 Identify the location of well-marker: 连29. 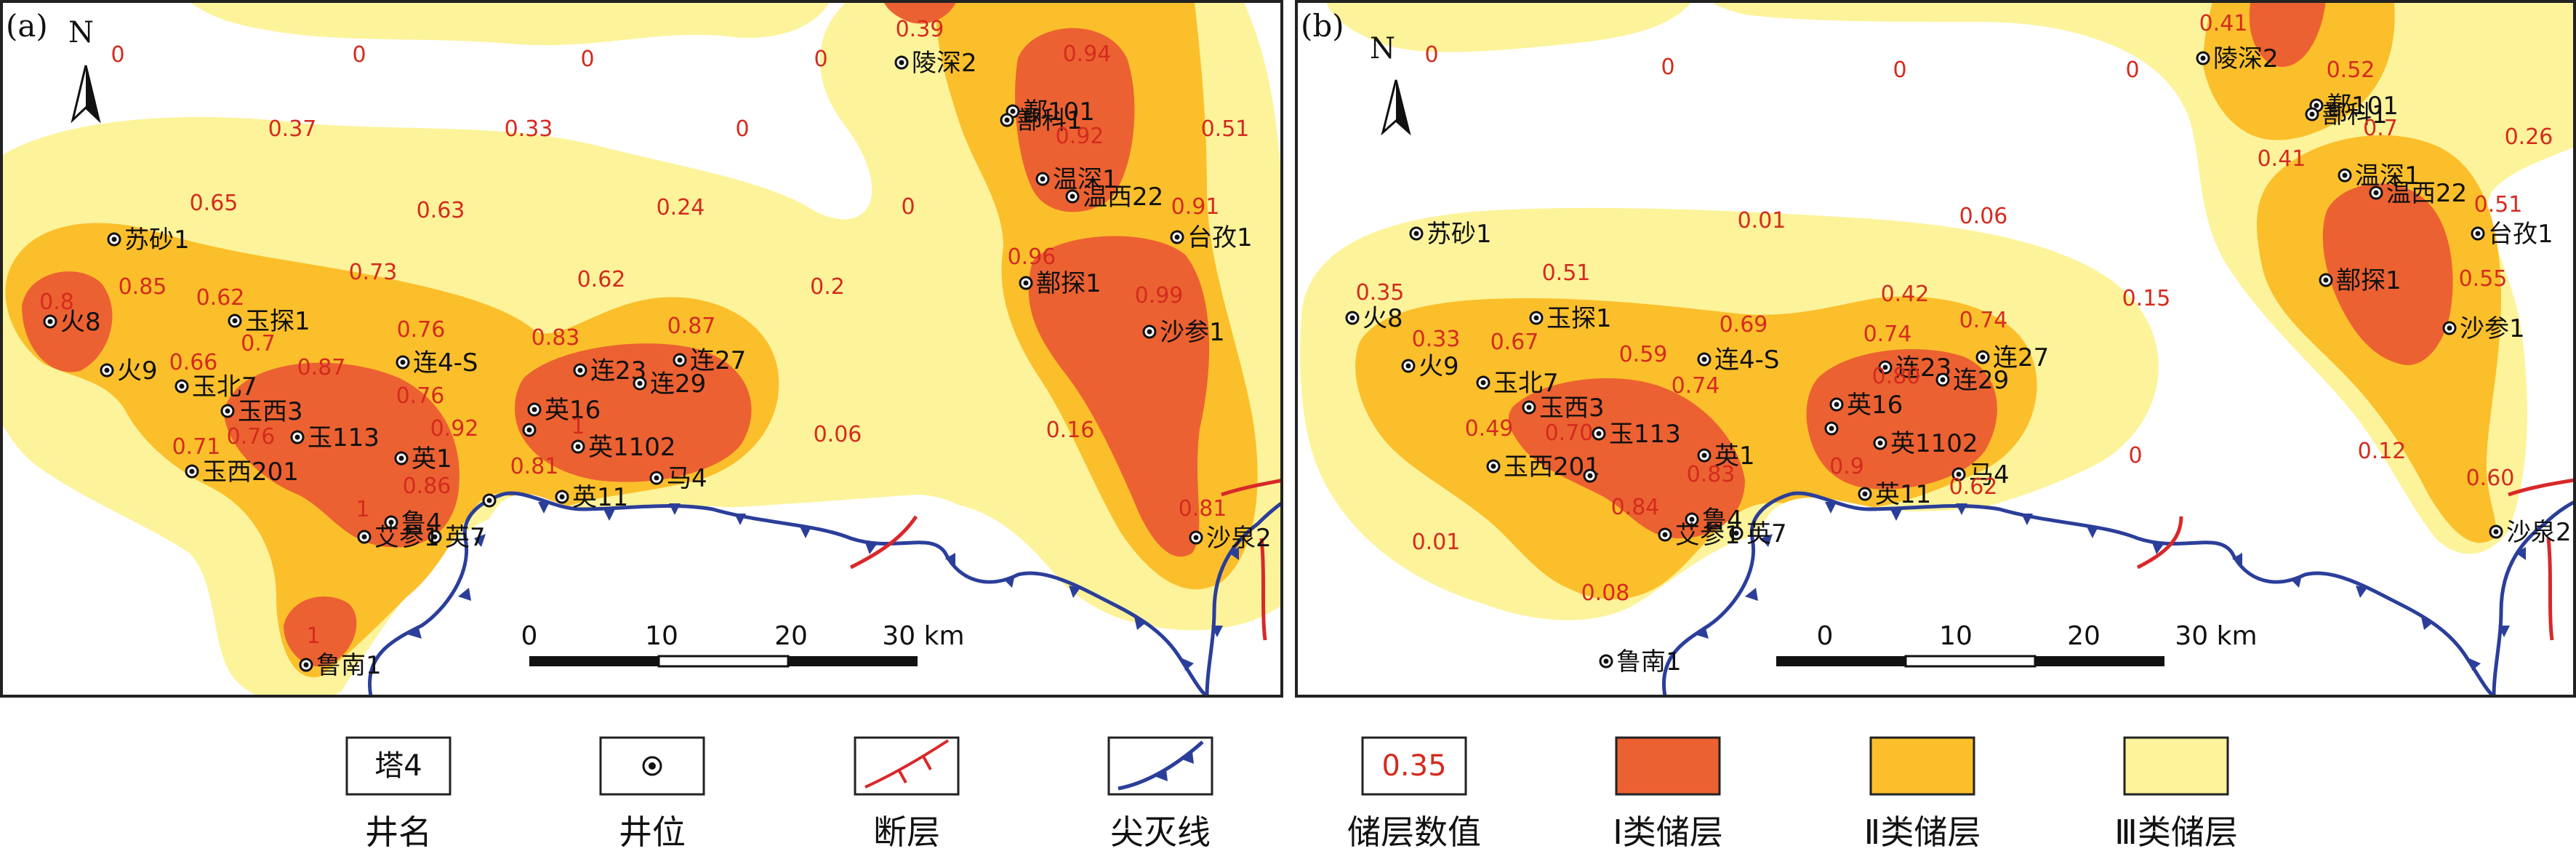
(1972, 380).